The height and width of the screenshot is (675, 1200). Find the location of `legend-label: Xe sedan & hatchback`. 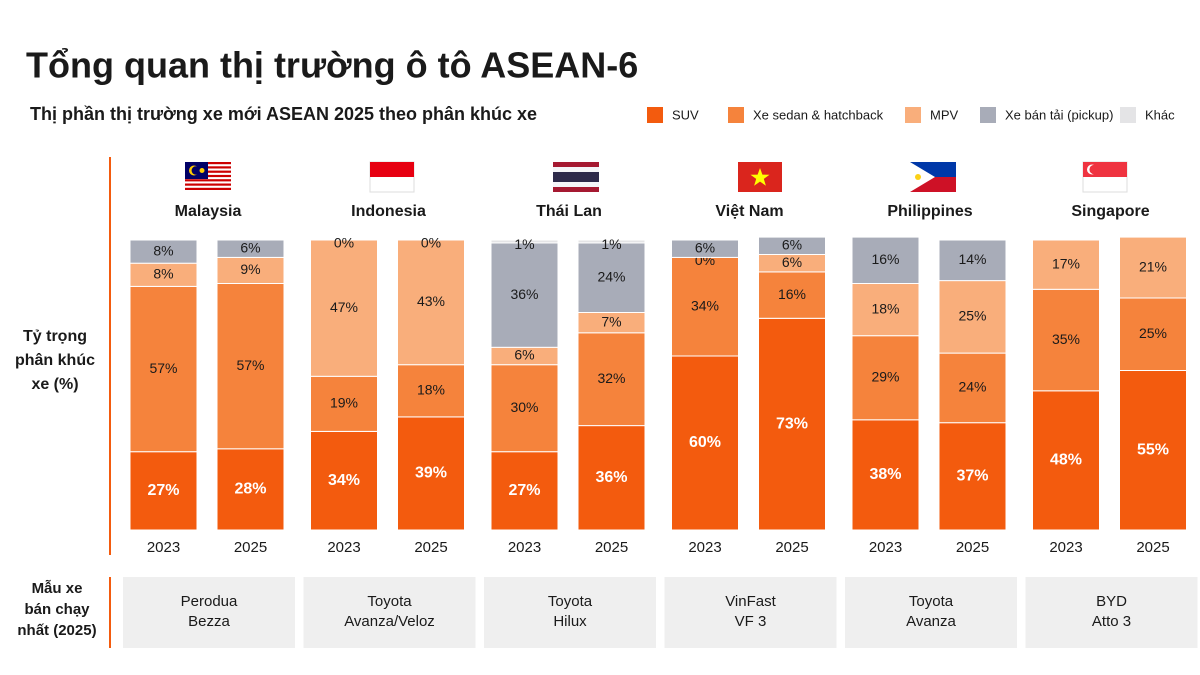

legend-label: Xe sedan & hatchback is located at coordinates (818, 114).